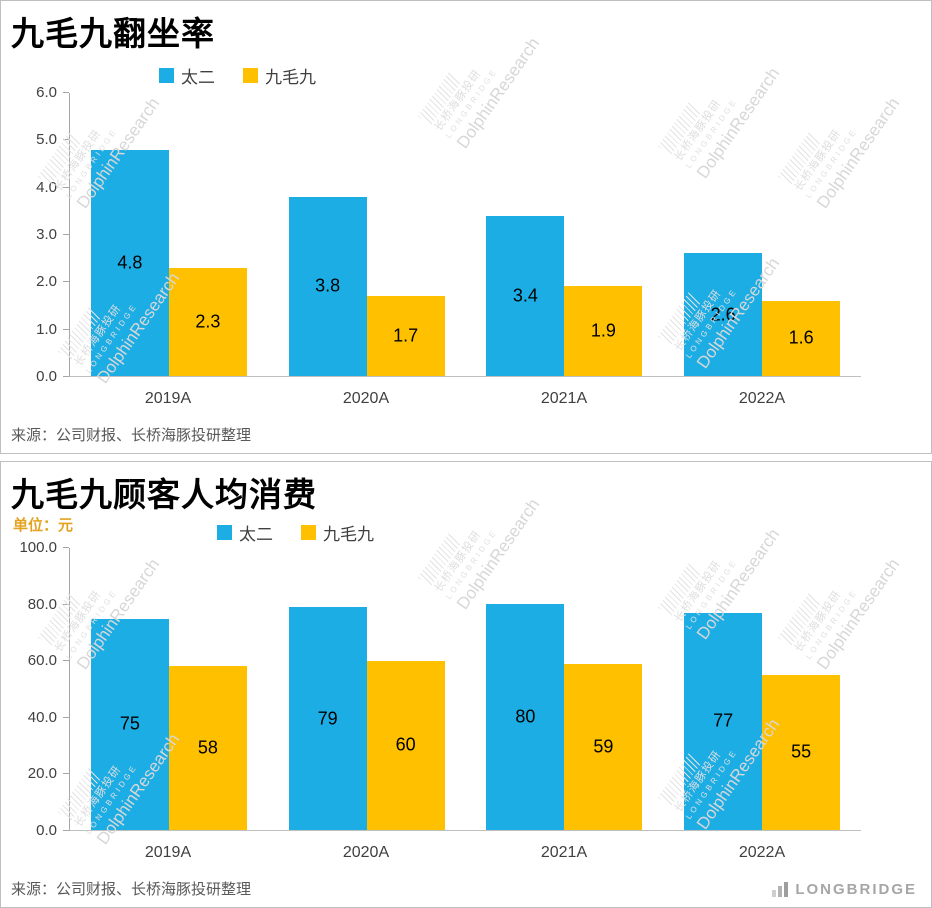 The height and width of the screenshot is (908, 932). I want to click on y-axis-tick-label: 2.0, so click(46, 282).